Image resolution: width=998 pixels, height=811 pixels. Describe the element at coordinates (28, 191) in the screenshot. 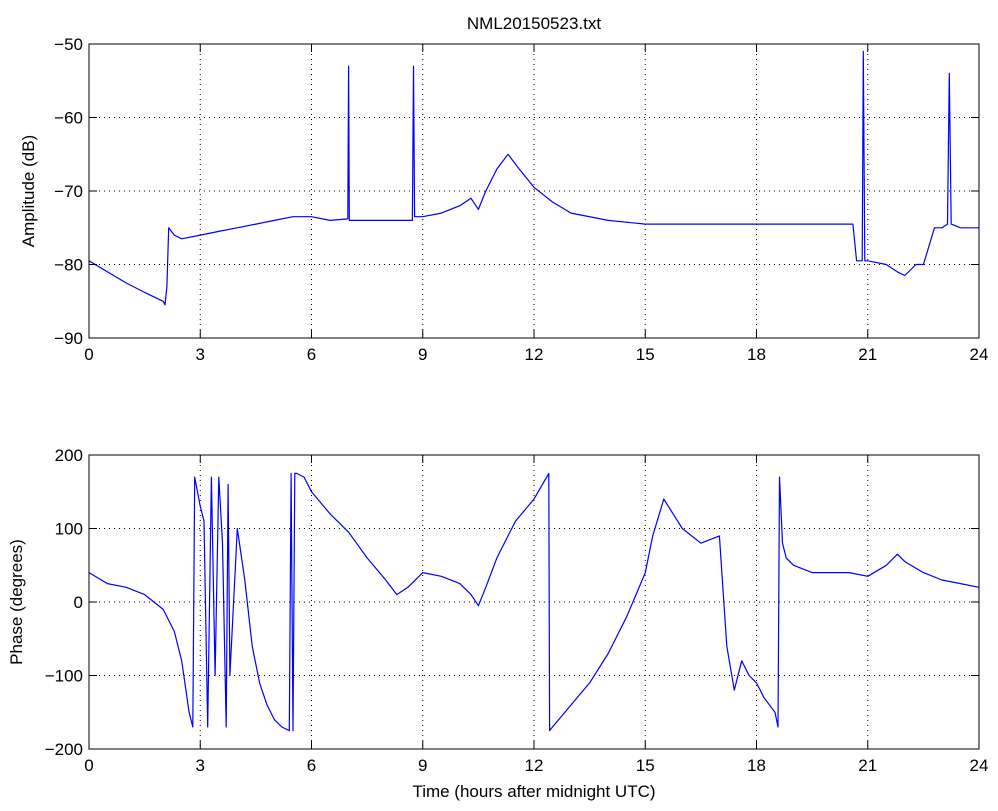

I see `amplitude-ylabel: Amplitude (dB)` at that location.